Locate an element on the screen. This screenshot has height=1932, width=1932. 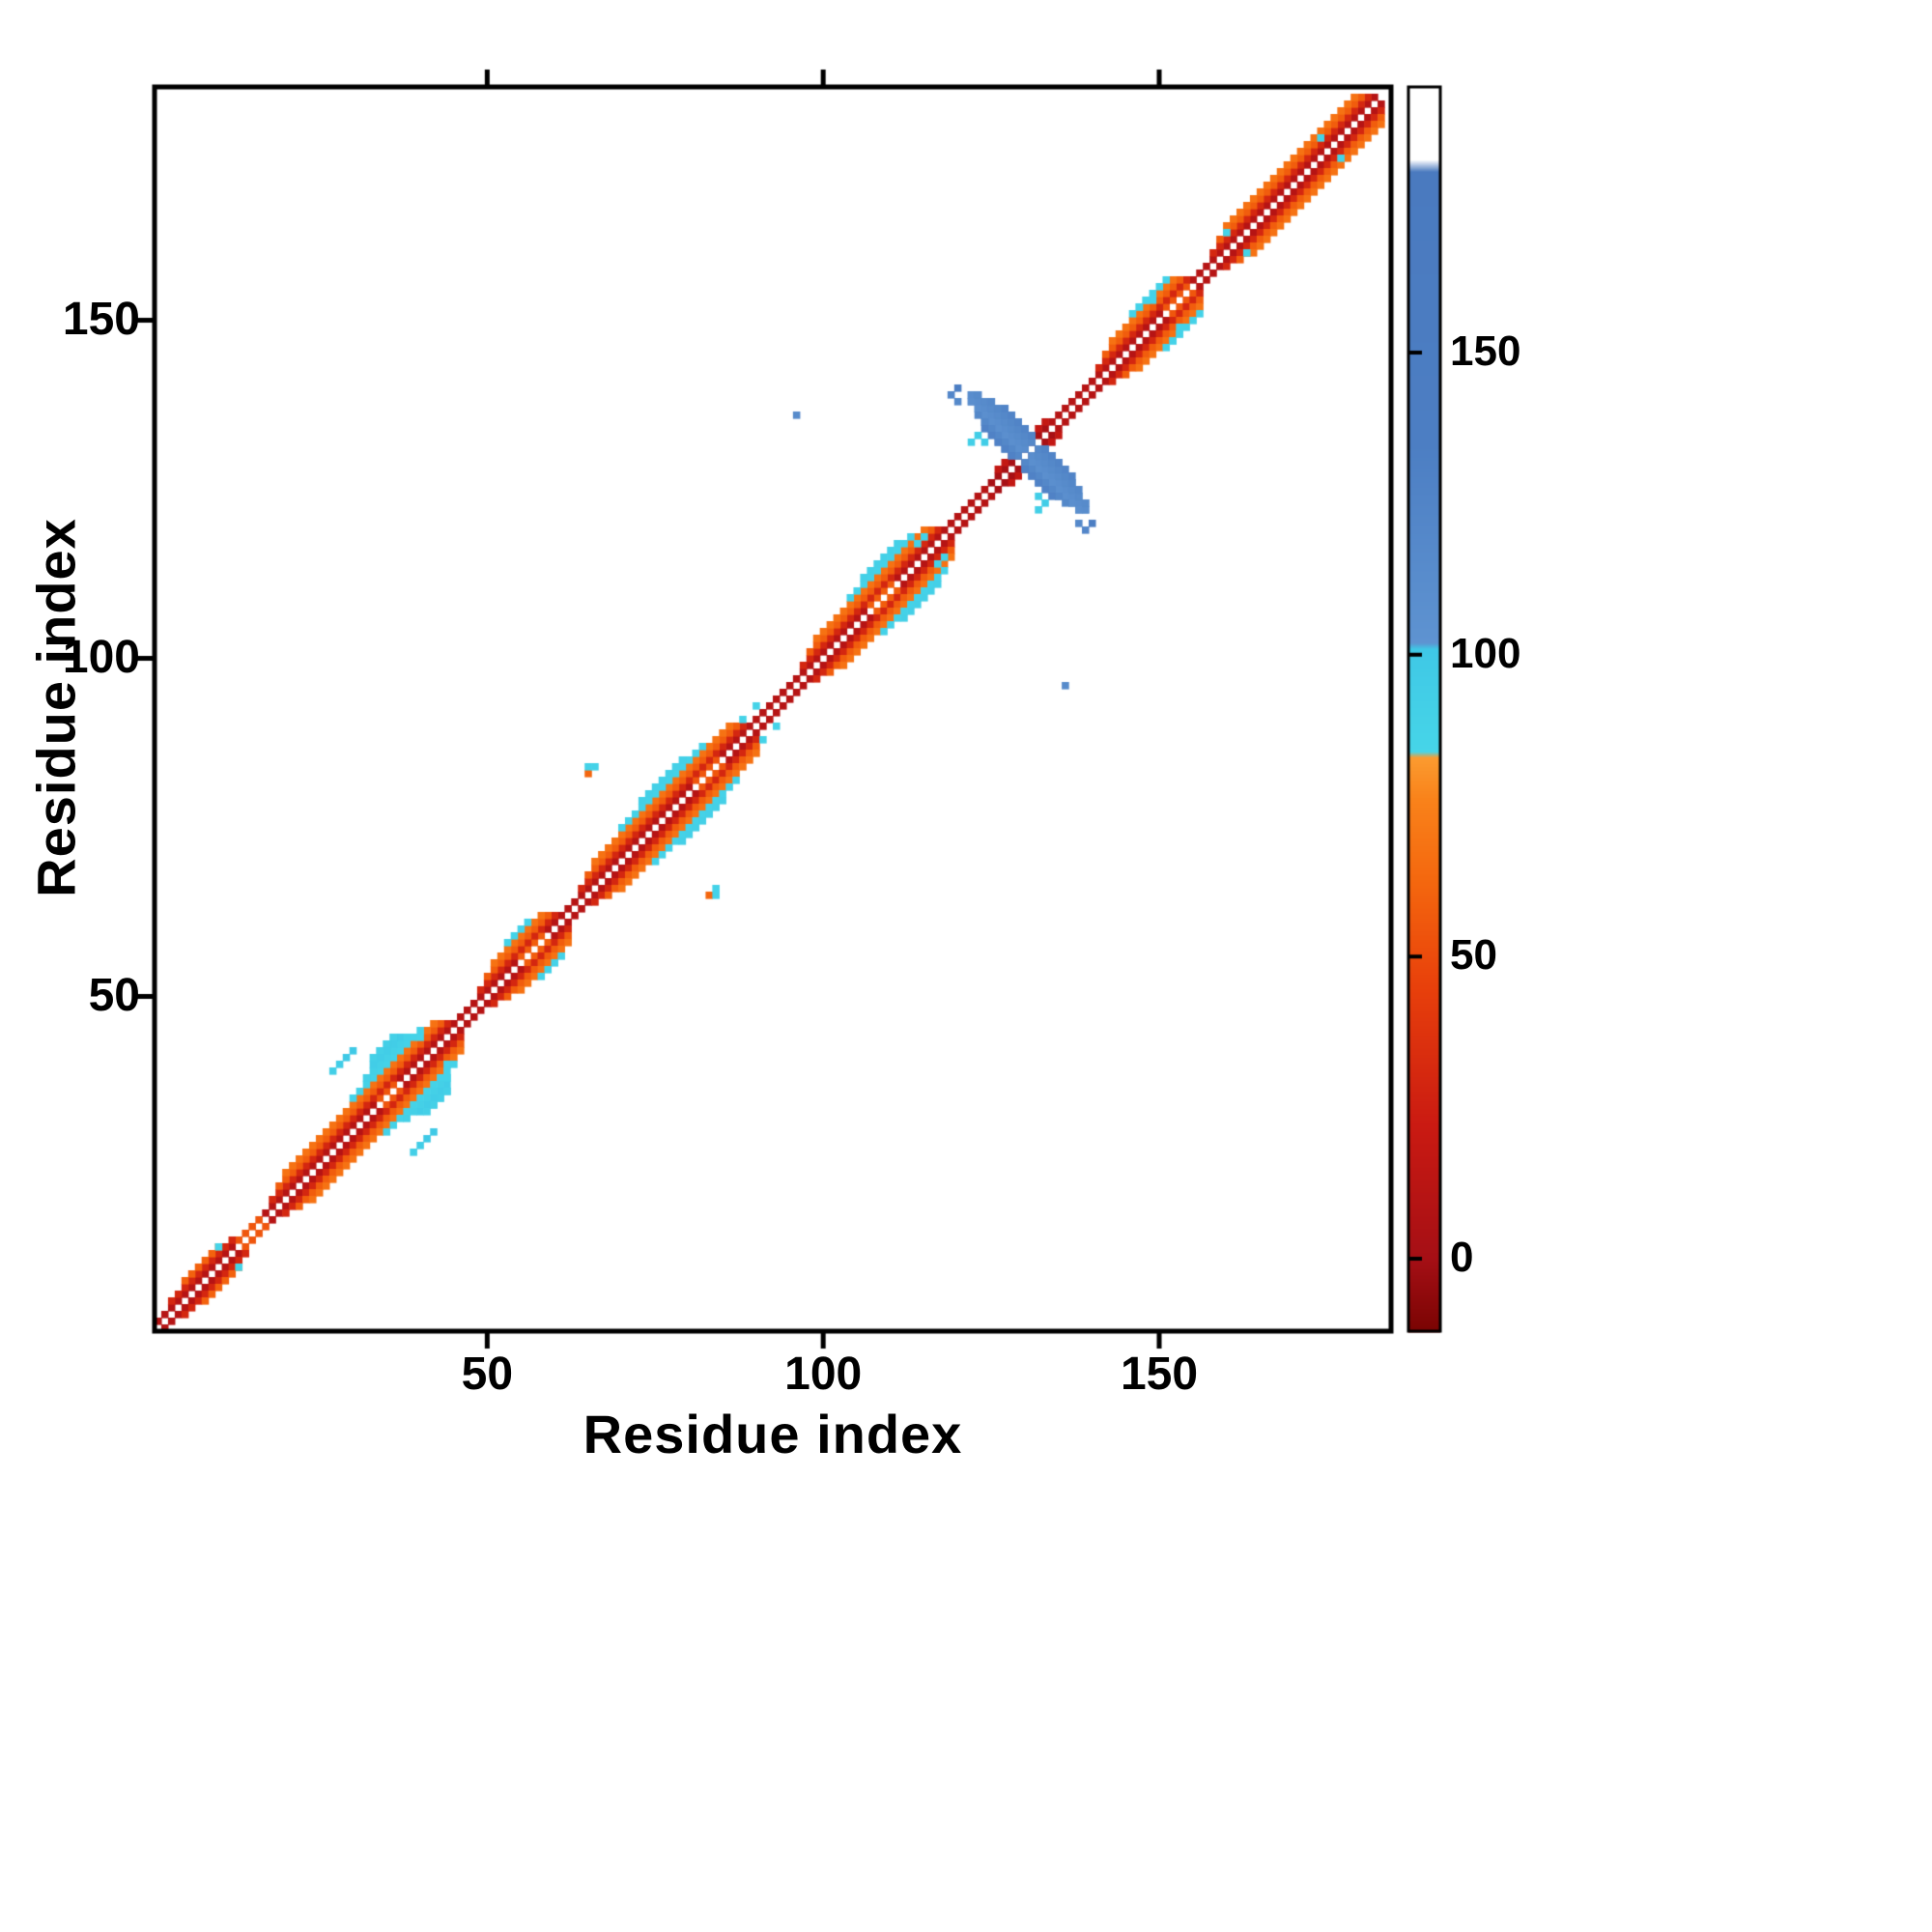
colorbar-tick-label-150: 150 is located at coordinates (1485, 351).